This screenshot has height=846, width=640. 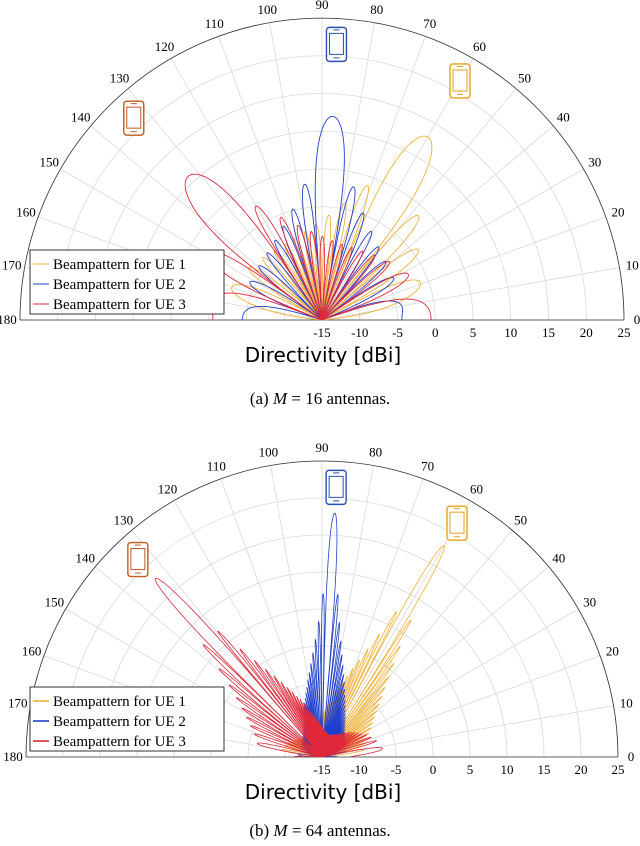 What do you see at coordinates (319, 830) in the screenshot?
I see `subfigure-caption: (b) M = 64 antennas.` at bounding box center [319, 830].